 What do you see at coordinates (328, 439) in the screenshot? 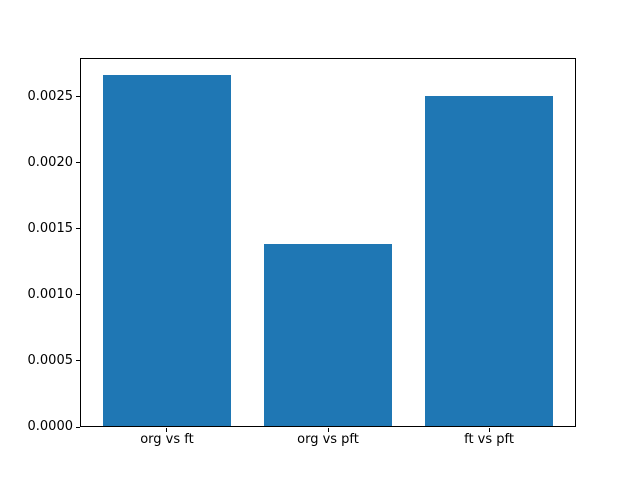
I see `x-tick-label: org vs pft` at bounding box center [328, 439].